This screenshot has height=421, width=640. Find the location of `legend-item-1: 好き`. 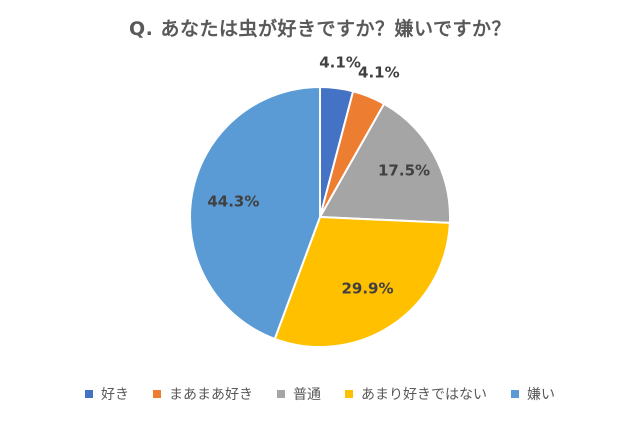

legend-item-1: 好き is located at coordinates (107, 394).